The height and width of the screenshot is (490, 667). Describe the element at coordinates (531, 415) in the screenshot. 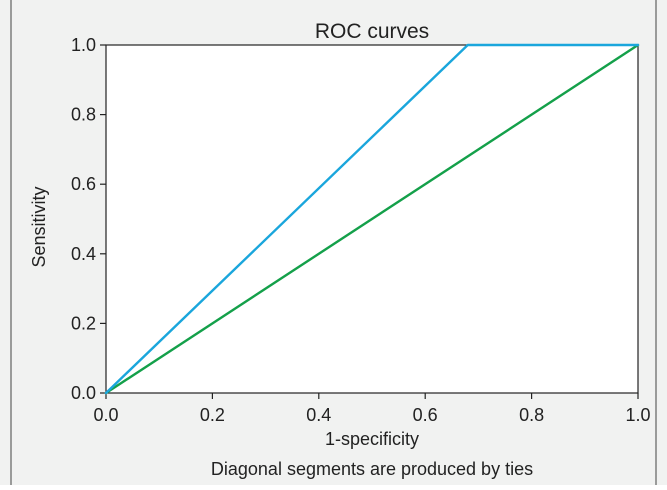

I see `x-tick-label: 0.8` at that location.